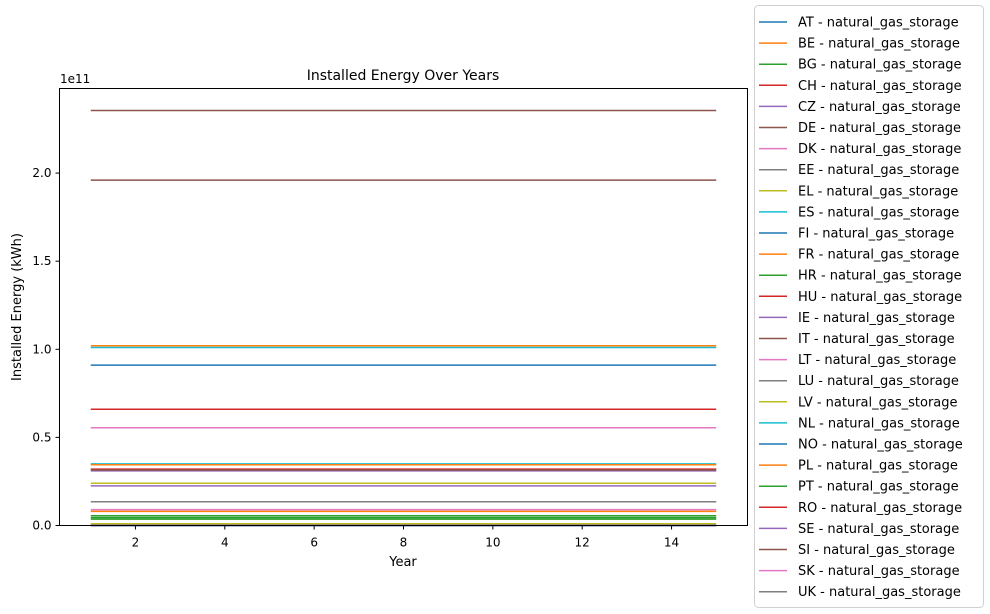 The width and height of the screenshot is (990, 614). Describe the element at coordinates (671, 543) in the screenshot. I see `x-tick-label: 14` at that location.